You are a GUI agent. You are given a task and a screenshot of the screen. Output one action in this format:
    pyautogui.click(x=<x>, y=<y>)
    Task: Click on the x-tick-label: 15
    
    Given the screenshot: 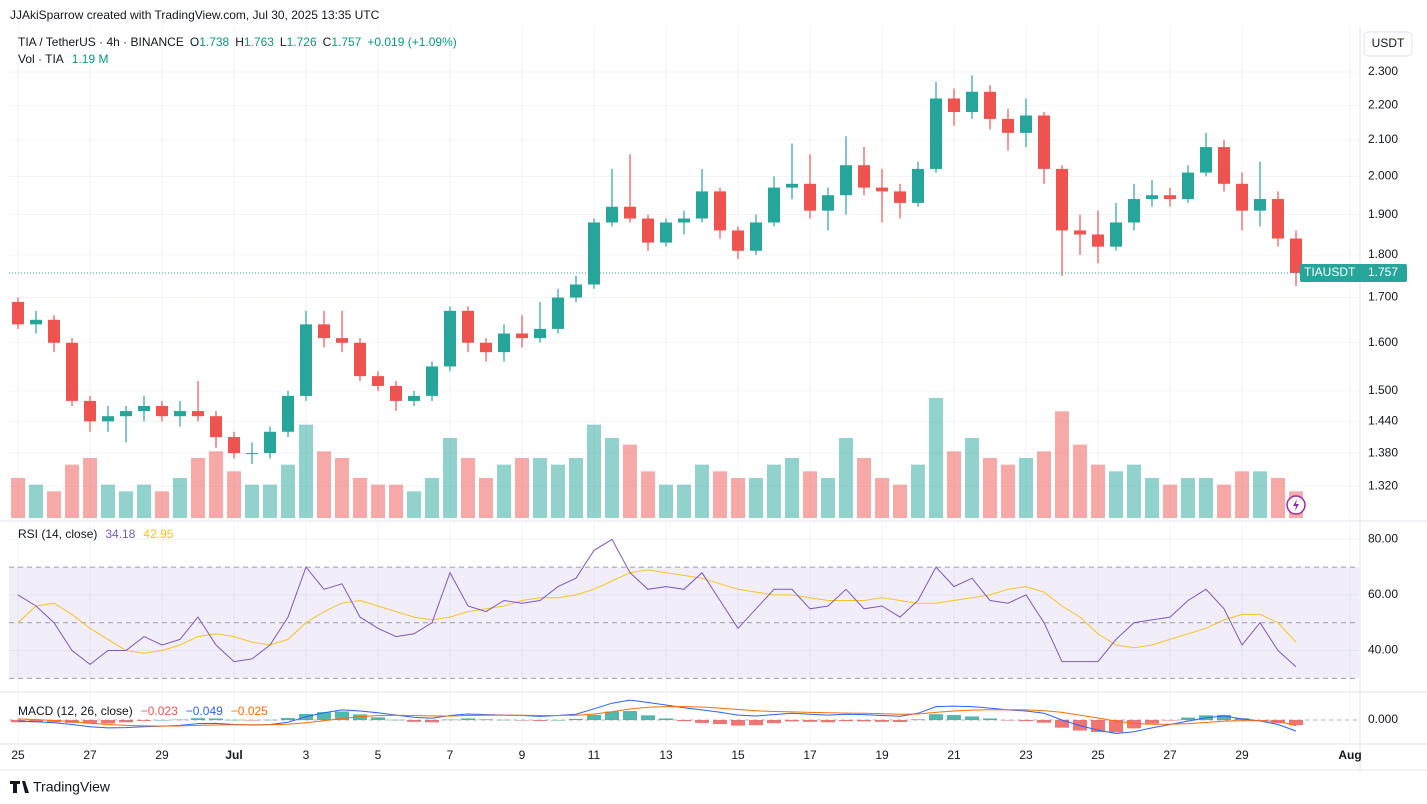 What is the action you would take?
    pyautogui.click(x=738, y=755)
    